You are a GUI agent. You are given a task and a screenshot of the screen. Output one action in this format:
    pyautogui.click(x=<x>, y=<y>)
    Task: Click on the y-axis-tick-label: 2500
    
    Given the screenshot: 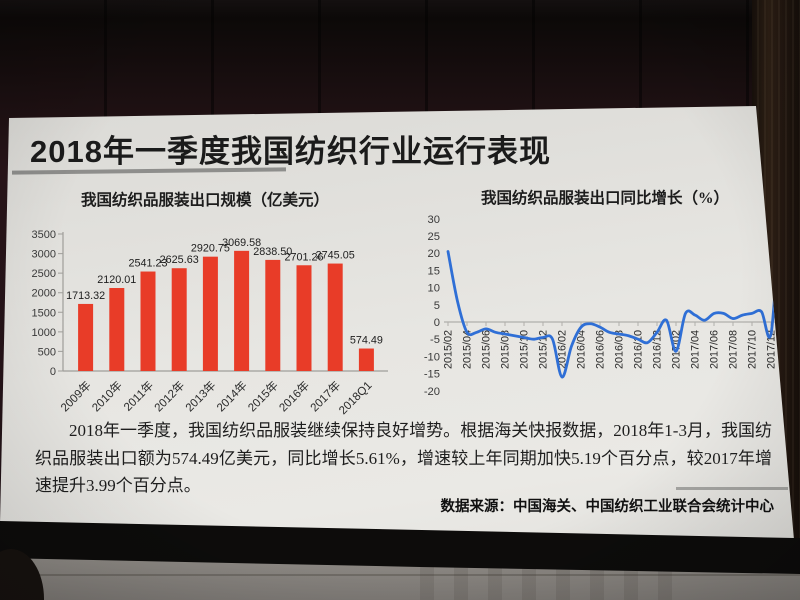 What is the action you would take?
    pyautogui.click(x=44, y=274)
    